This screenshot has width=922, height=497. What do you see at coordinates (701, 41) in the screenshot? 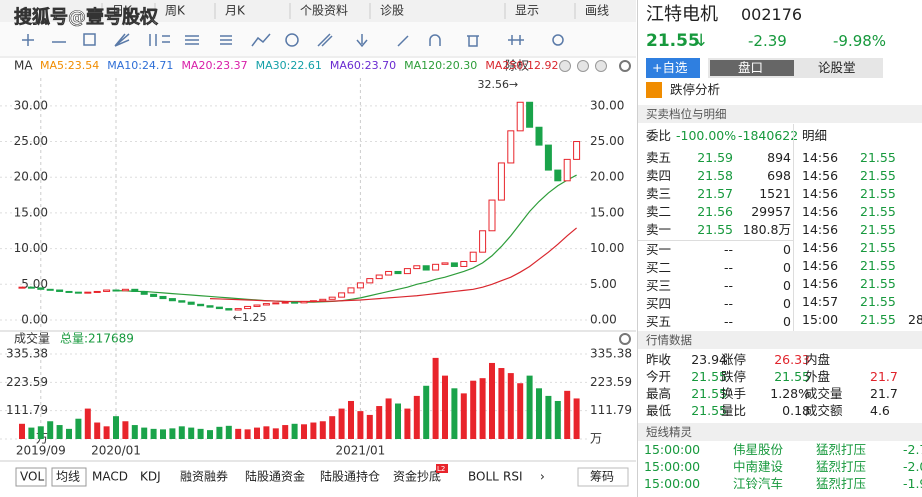
I see `arrow: ↓` at bounding box center [701, 41].